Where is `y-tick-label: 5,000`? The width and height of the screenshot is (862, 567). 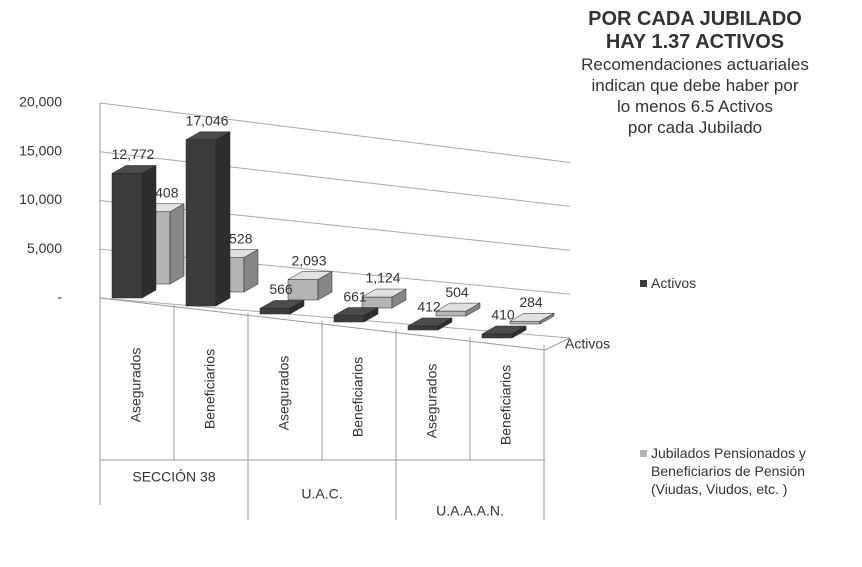 y-tick-label: 5,000 is located at coordinates (44, 248).